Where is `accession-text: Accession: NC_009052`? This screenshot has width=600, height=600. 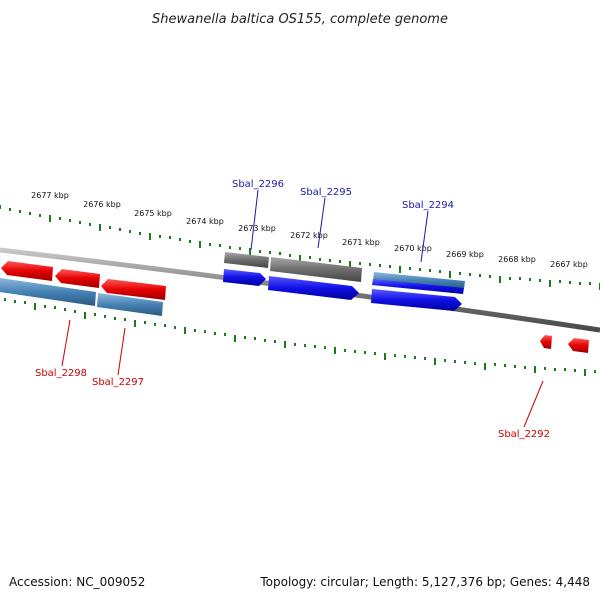
accession-text: Accession: NC_009052 is located at coordinates (77, 582).